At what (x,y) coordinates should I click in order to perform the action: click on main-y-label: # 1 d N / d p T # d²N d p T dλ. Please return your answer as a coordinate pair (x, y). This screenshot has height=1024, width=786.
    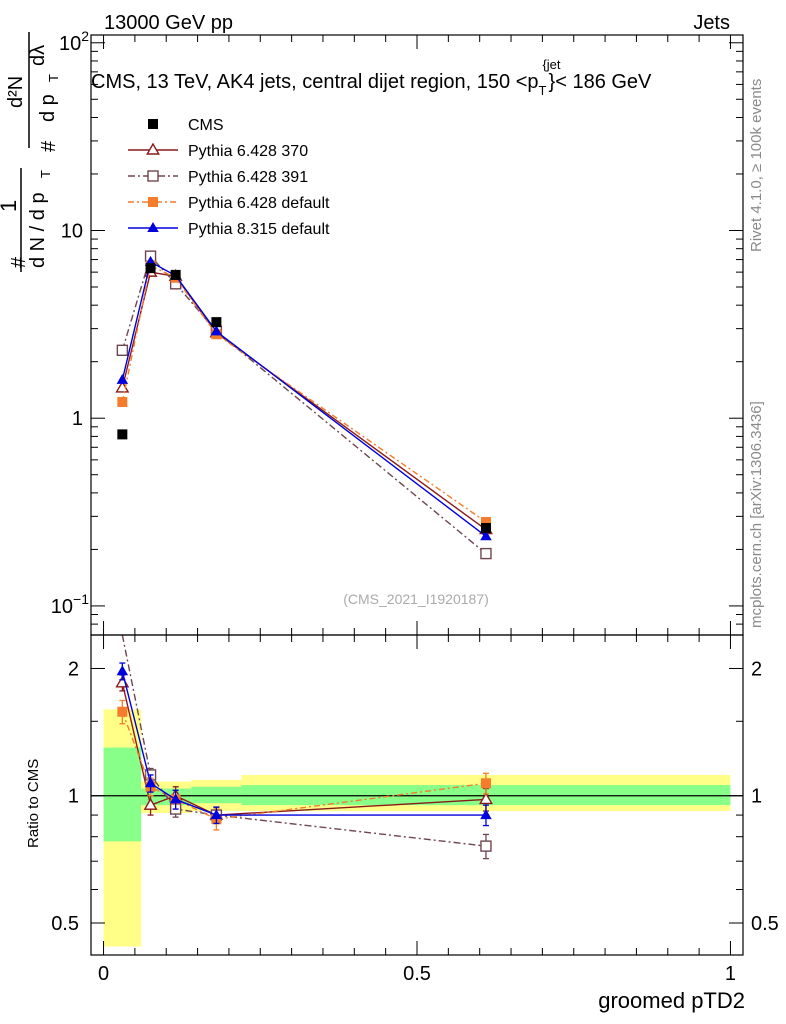
    Looking at the image, I should click on (30, 152).